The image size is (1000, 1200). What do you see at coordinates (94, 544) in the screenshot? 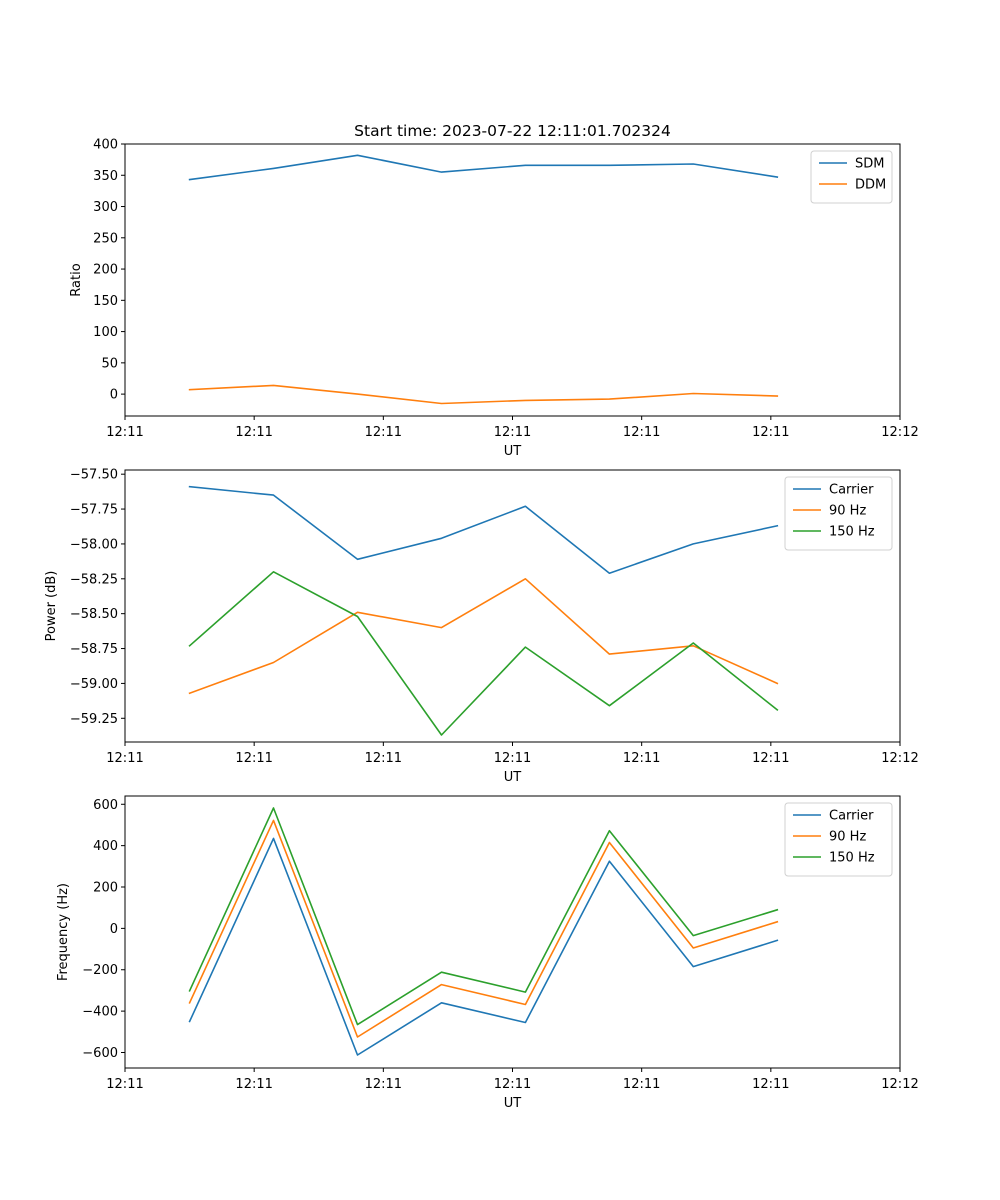
I see `y-tick-label: −58.00` at bounding box center [94, 544].